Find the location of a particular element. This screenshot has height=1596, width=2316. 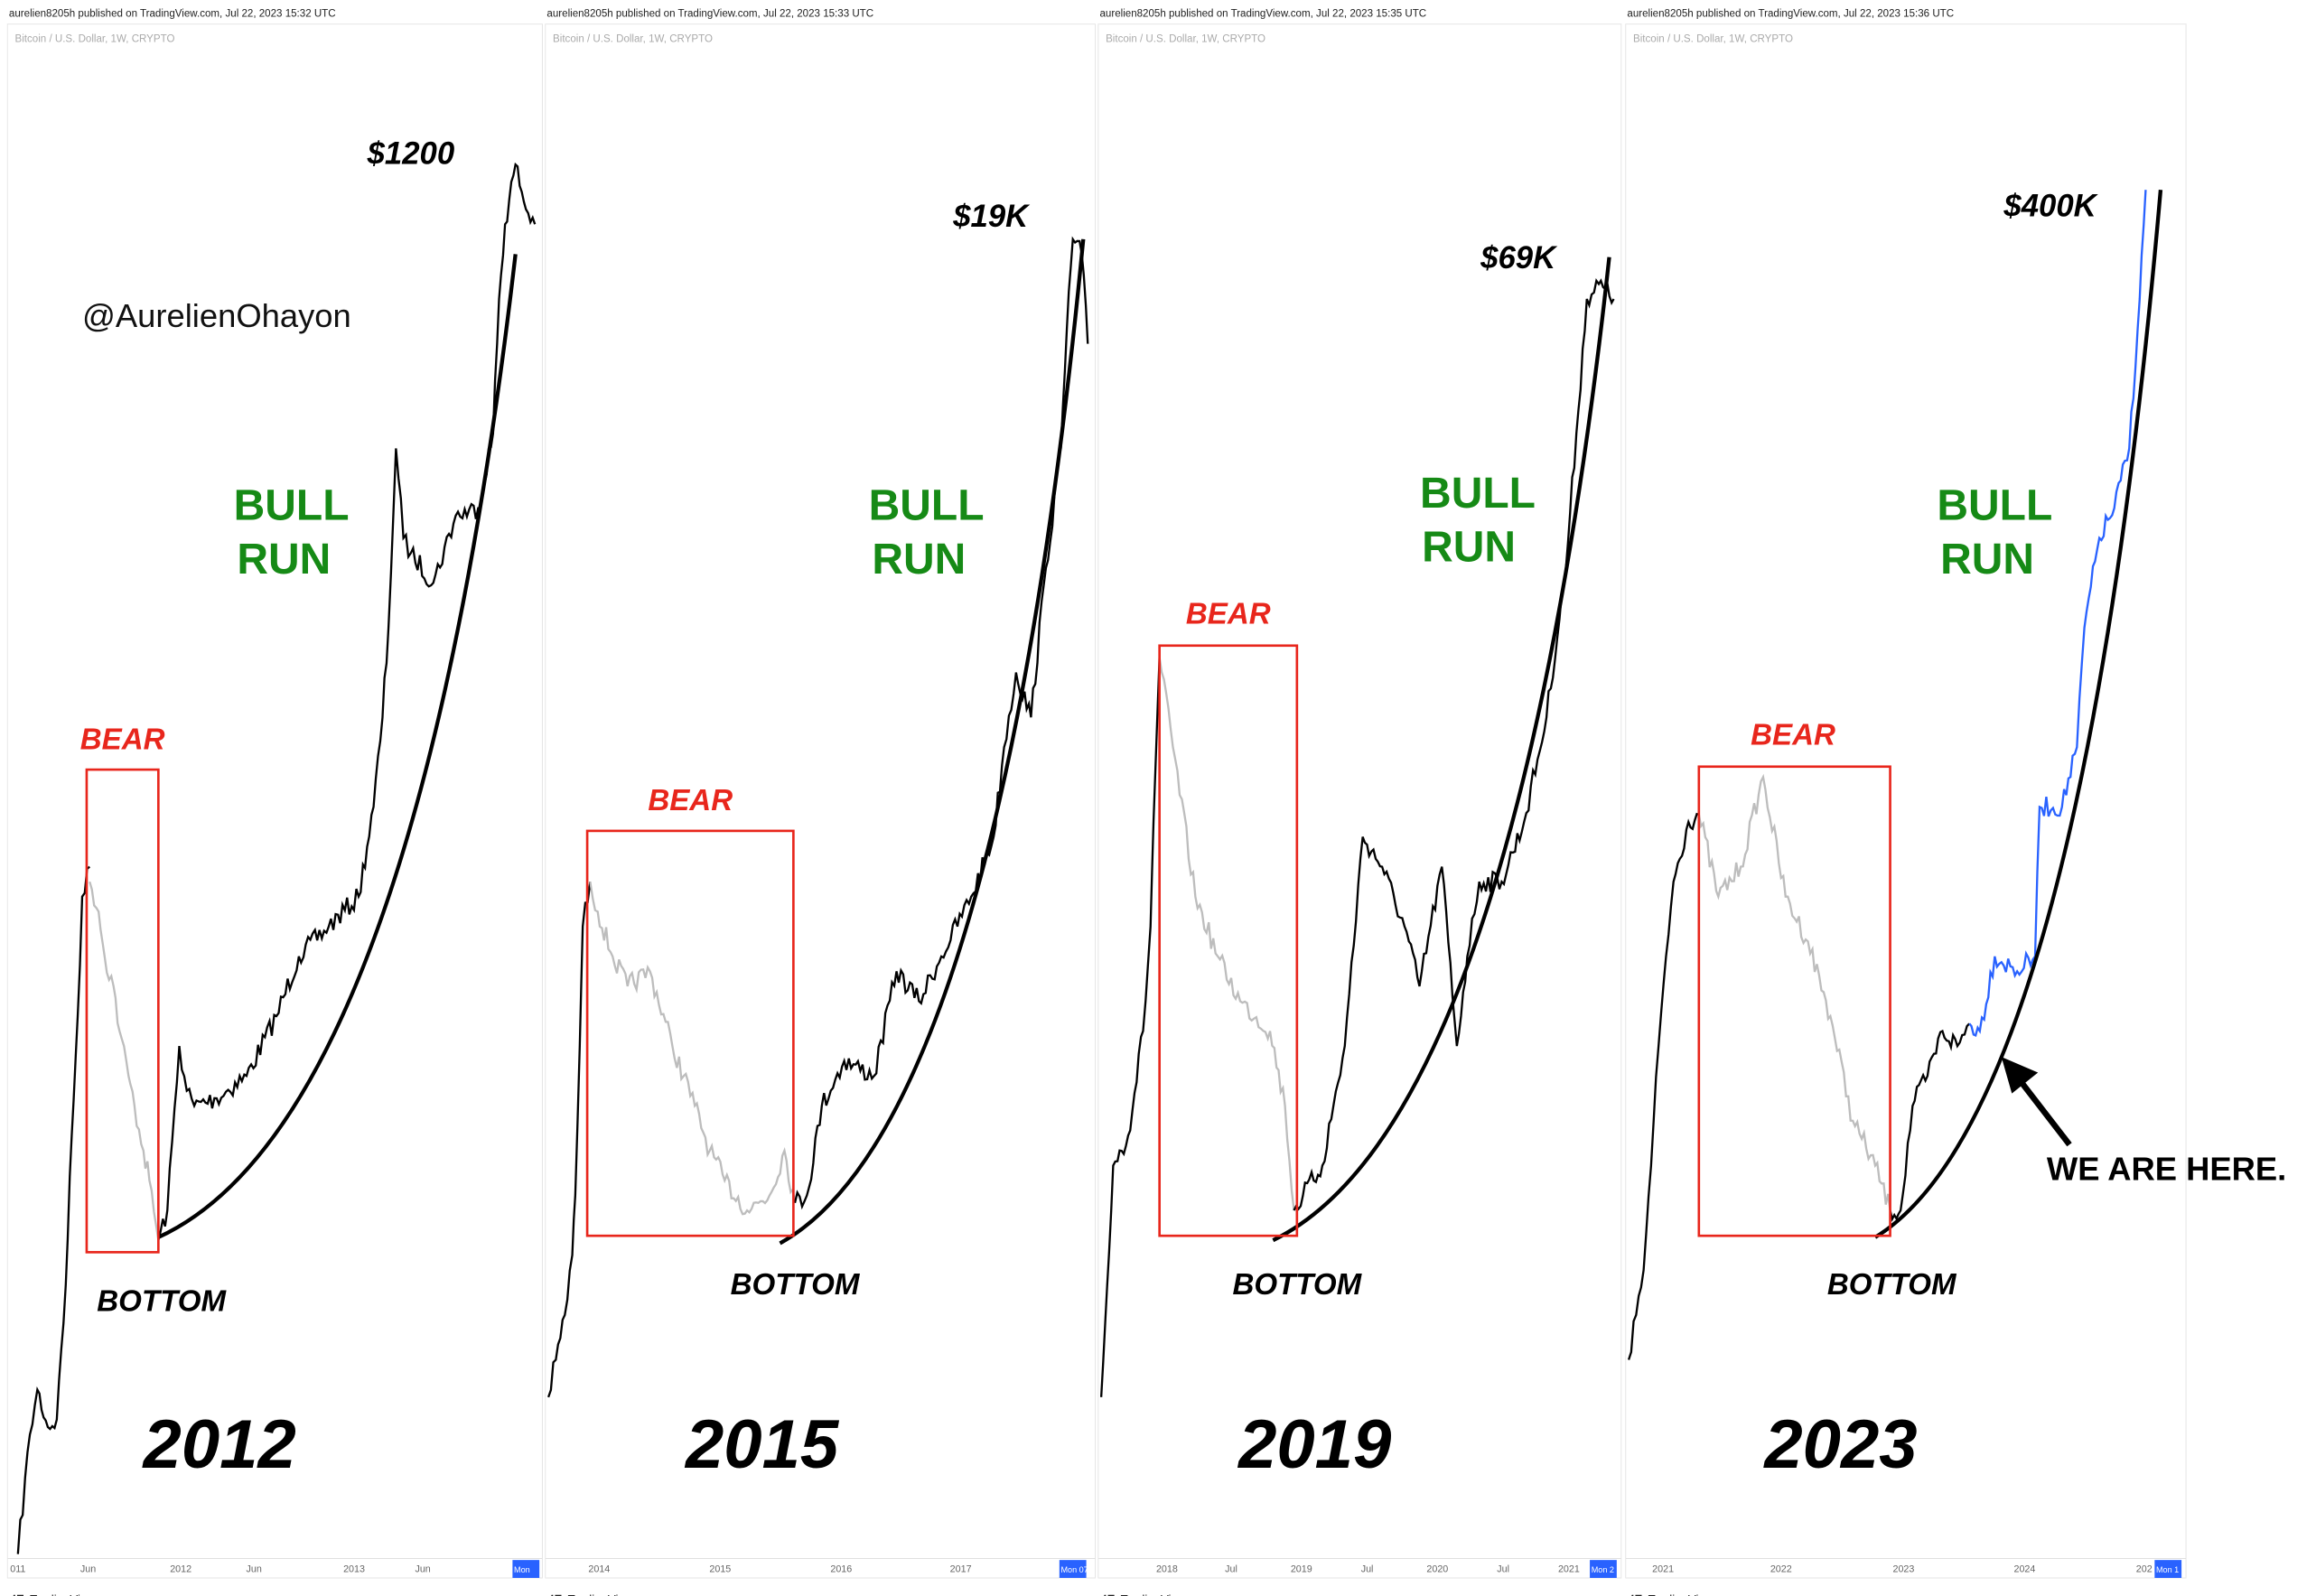

x-axis-label: 2015 is located at coordinates (720, 1568).